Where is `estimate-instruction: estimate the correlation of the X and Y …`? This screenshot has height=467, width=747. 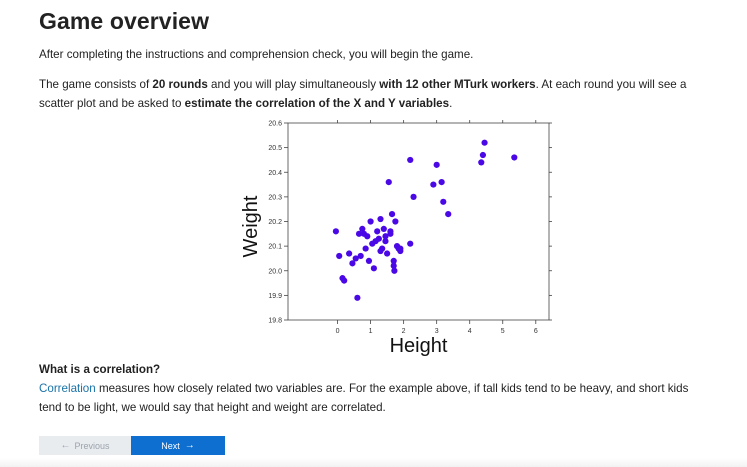 estimate-instruction: estimate the correlation of the X and Y … is located at coordinates (317, 103).